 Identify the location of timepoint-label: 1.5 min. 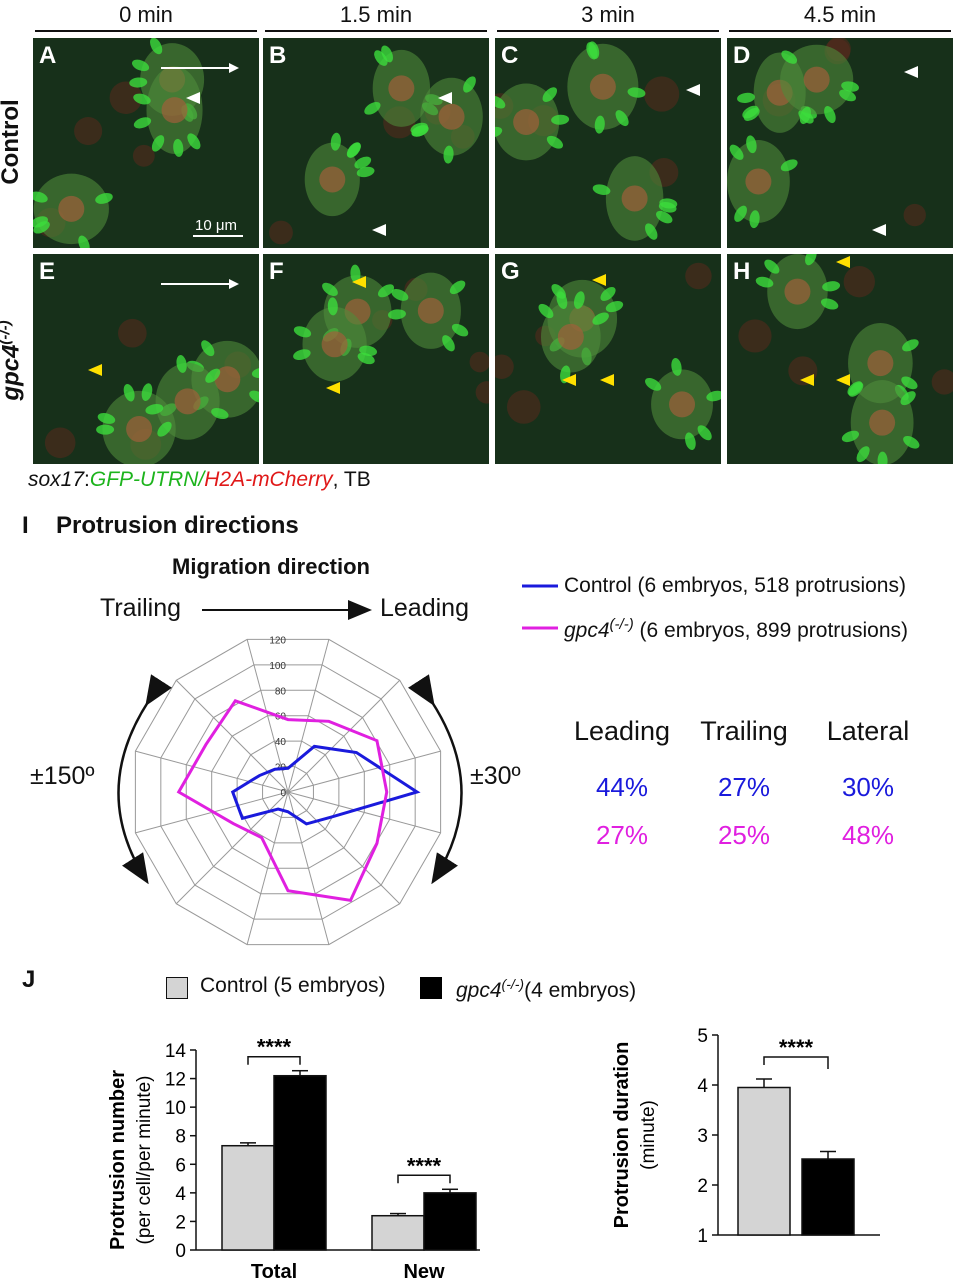
(376, 14).